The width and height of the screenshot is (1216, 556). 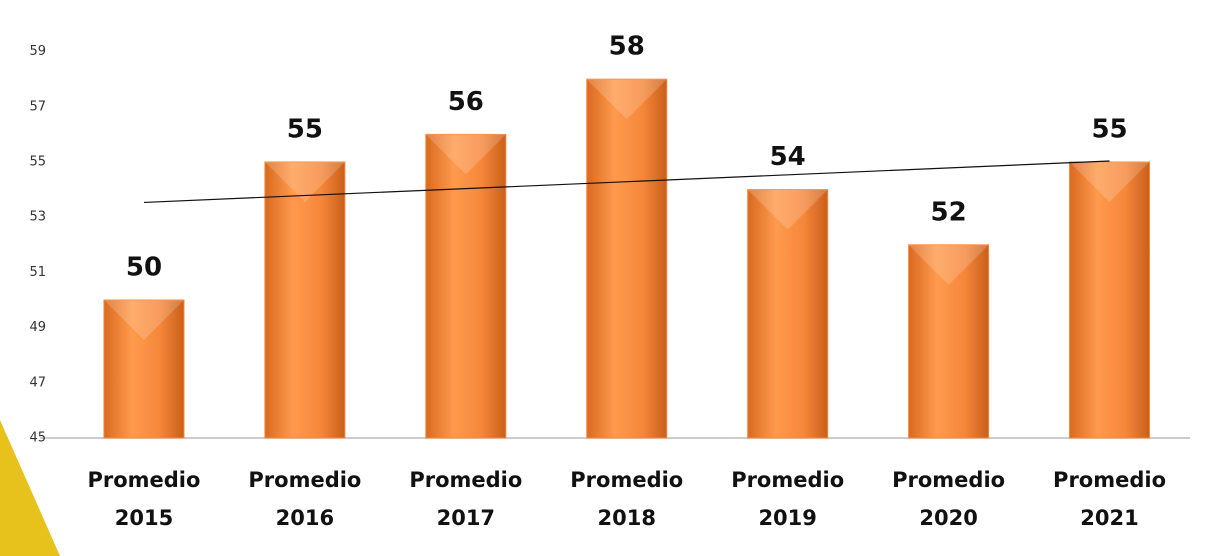 What do you see at coordinates (143, 499) in the screenshot?
I see `x-tick-label: Promedio 2015` at bounding box center [143, 499].